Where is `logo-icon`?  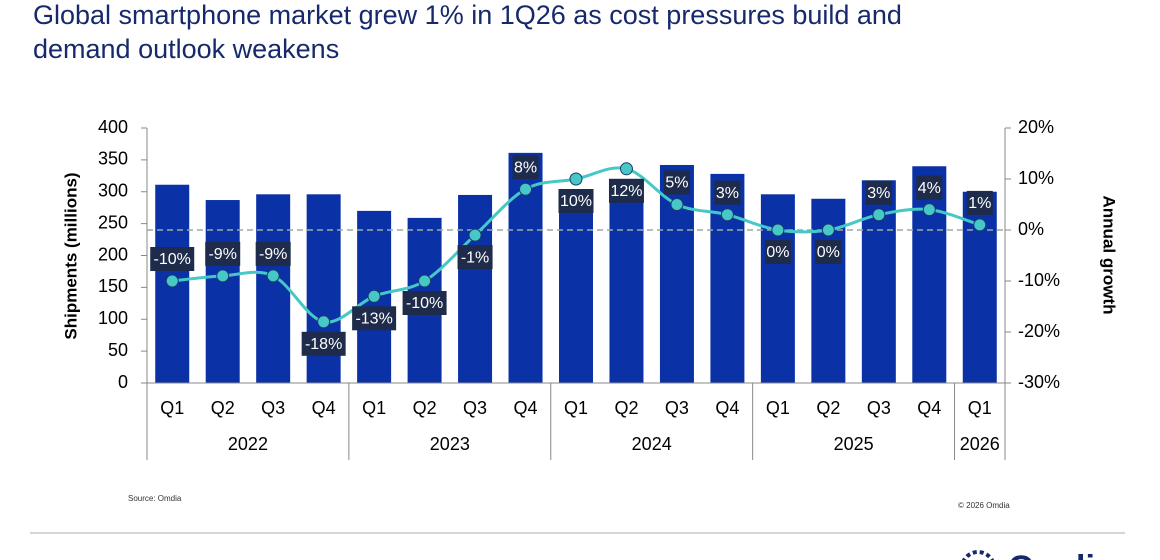 logo-icon is located at coordinates (978, 555).